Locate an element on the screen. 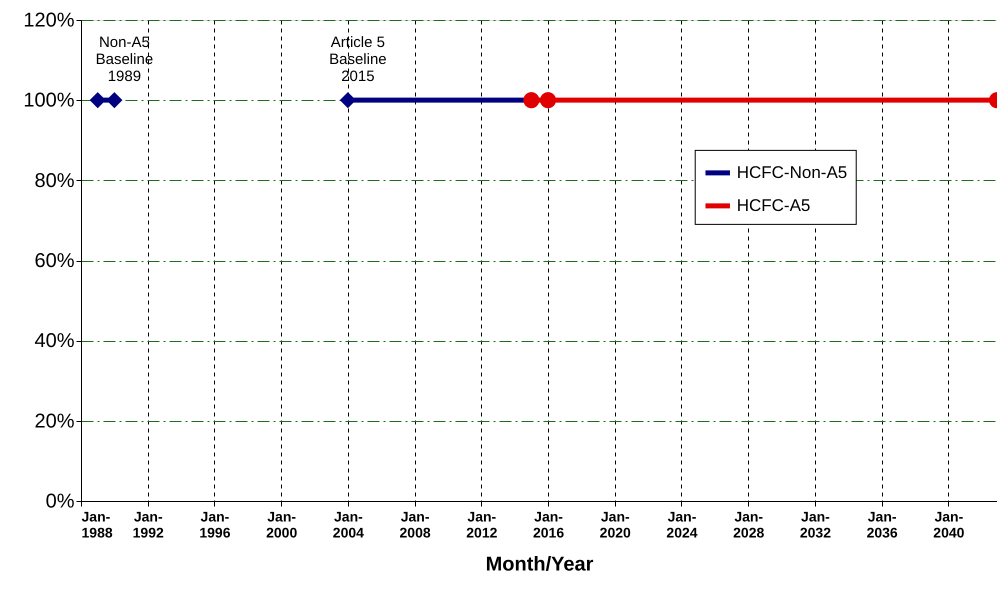 Image resolution: width=997 pixels, height=590 pixels. y-tick-label: 100% is located at coordinates (49, 101).